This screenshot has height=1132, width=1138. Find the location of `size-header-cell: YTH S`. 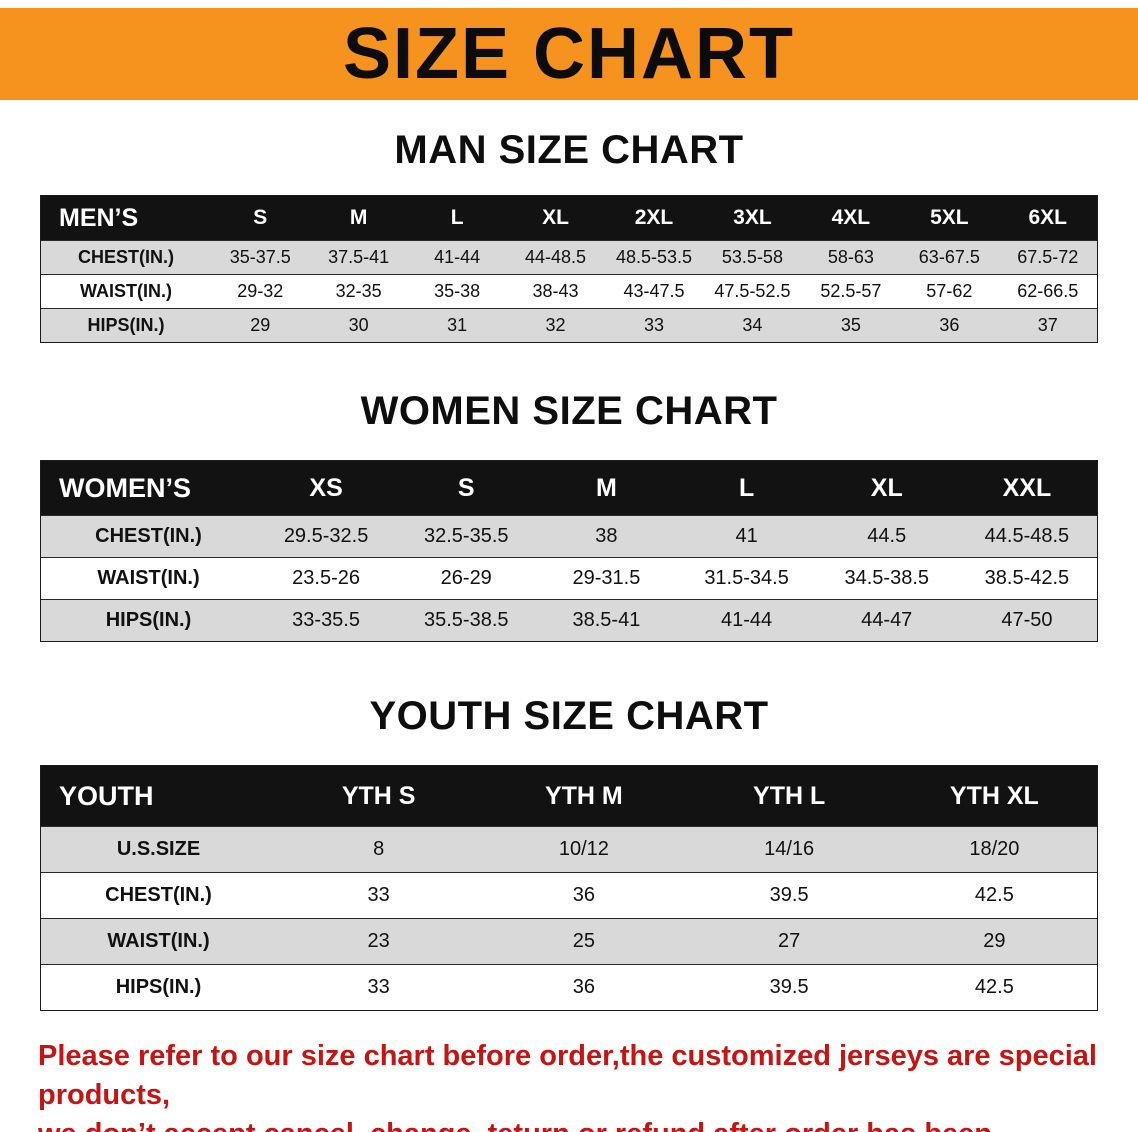

size-header-cell: YTH S is located at coordinates (378, 795).